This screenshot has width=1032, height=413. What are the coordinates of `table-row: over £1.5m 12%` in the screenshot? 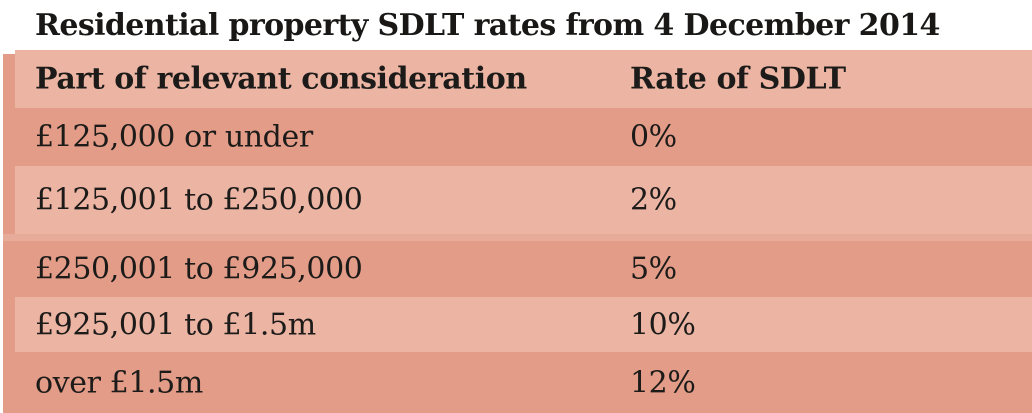 It's located at (517, 382).